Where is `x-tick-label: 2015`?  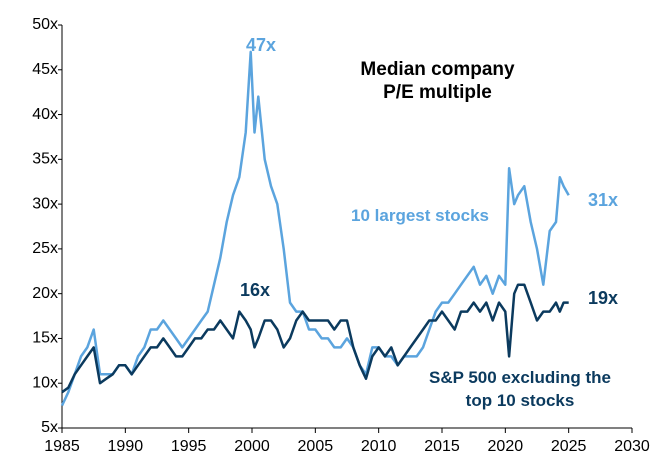 x-tick-label: 2015 is located at coordinates (442, 446).